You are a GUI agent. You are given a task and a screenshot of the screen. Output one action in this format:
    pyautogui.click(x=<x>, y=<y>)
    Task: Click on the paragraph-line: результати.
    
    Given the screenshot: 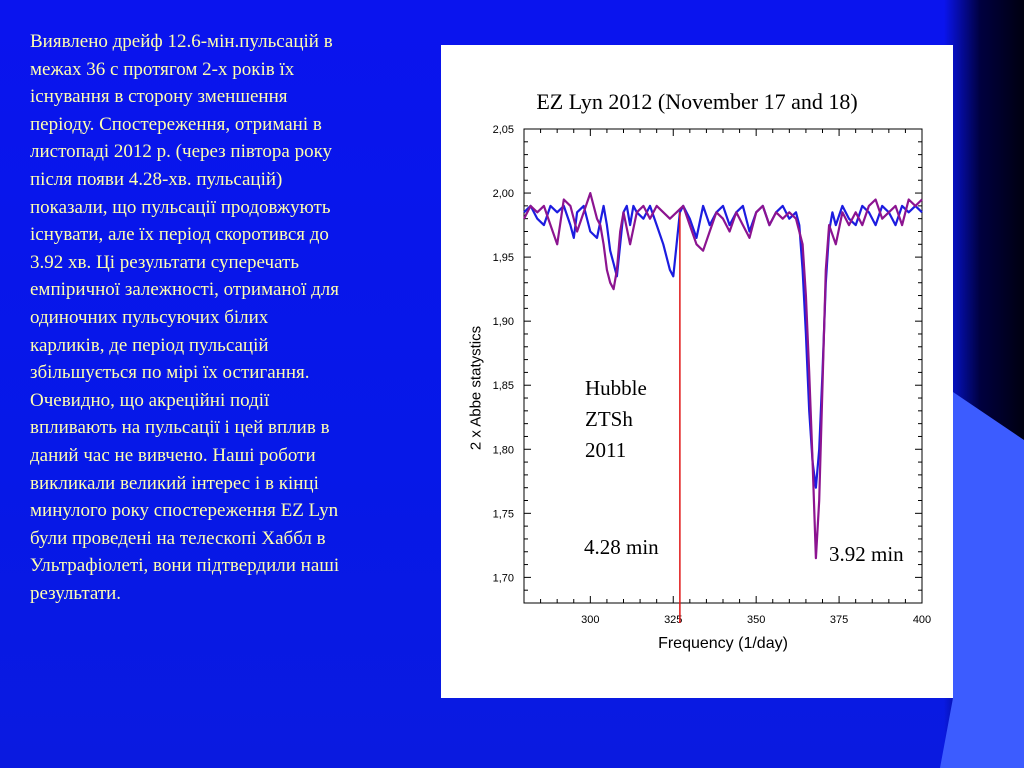 What is the action you would take?
    pyautogui.click(x=76, y=593)
    